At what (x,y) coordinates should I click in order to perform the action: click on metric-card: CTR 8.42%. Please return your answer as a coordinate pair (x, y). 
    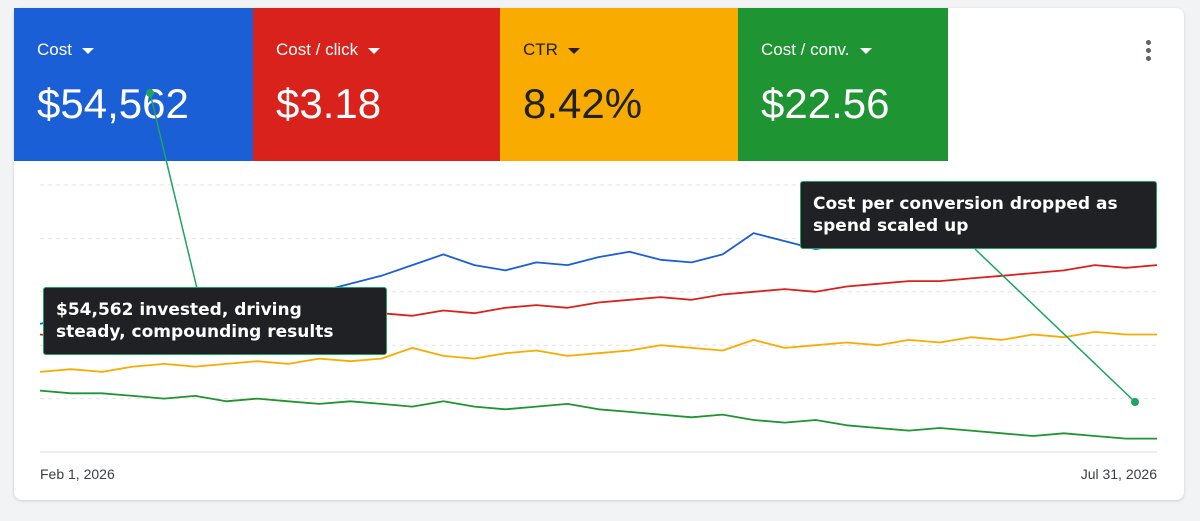
    Looking at the image, I should click on (619, 84).